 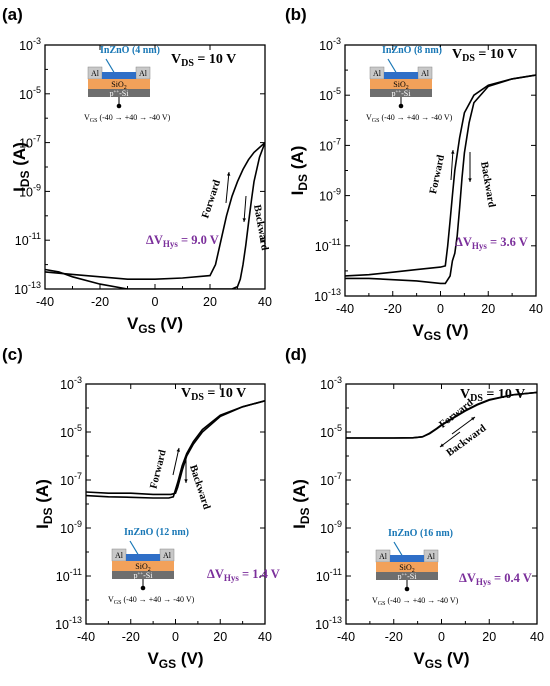 What do you see at coordinates (420, 533) in the screenshot?
I see `inset-title: InZnO (16 nm)` at bounding box center [420, 533].